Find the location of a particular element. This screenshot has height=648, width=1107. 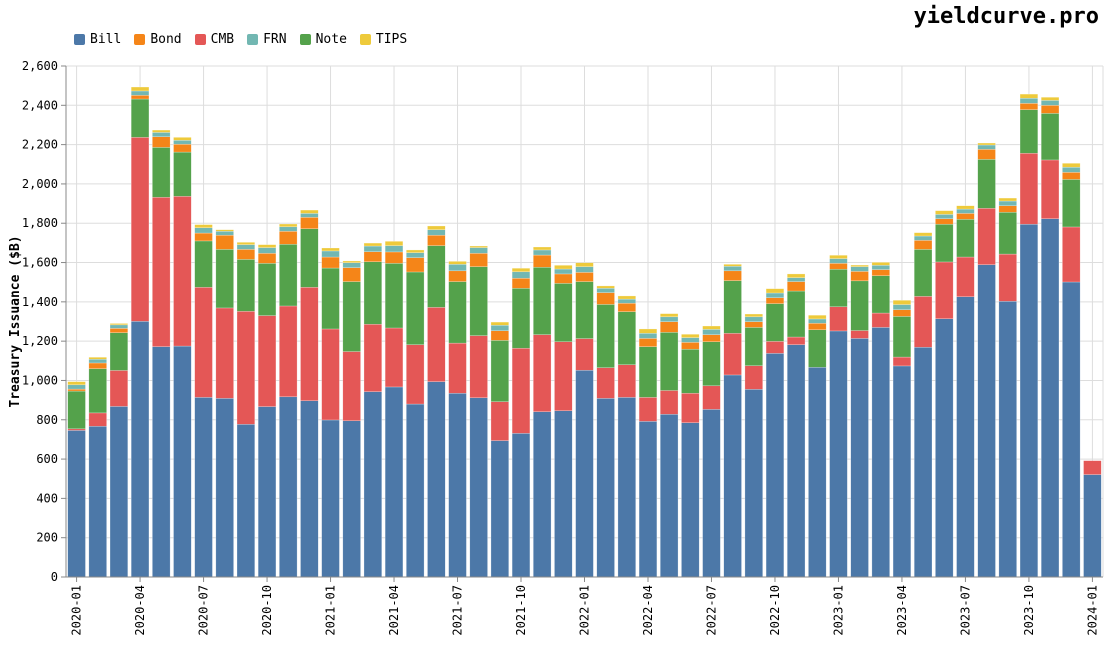

y-tick-label: 1,000 is located at coordinates (40, 380).